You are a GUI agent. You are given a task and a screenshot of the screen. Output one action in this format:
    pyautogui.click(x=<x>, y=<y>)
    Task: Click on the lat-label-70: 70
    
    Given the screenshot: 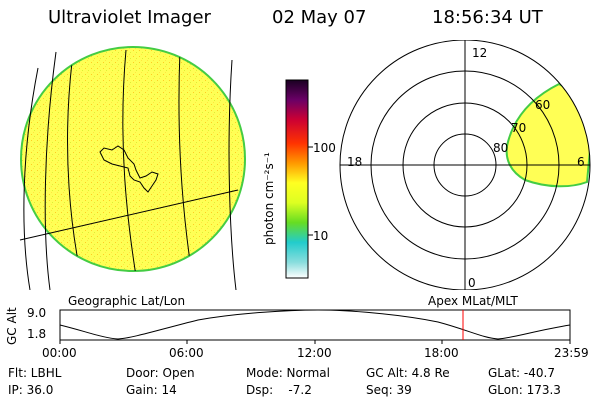 What is the action you would take?
    pyautogui.click(x=519, y=128)
    